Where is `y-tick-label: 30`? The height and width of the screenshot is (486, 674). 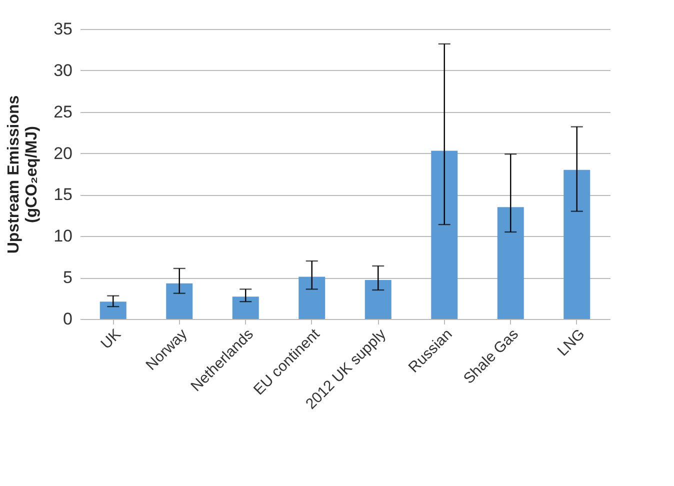 y-tick-label: 30 is located at coordinates (63, 70).